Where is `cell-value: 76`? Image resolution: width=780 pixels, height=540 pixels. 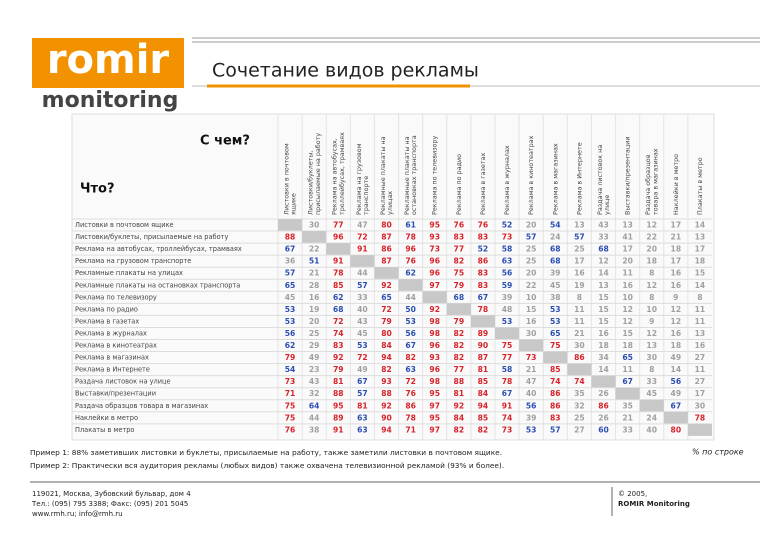
cell-value: 76 is located at coordinates (410, 261).